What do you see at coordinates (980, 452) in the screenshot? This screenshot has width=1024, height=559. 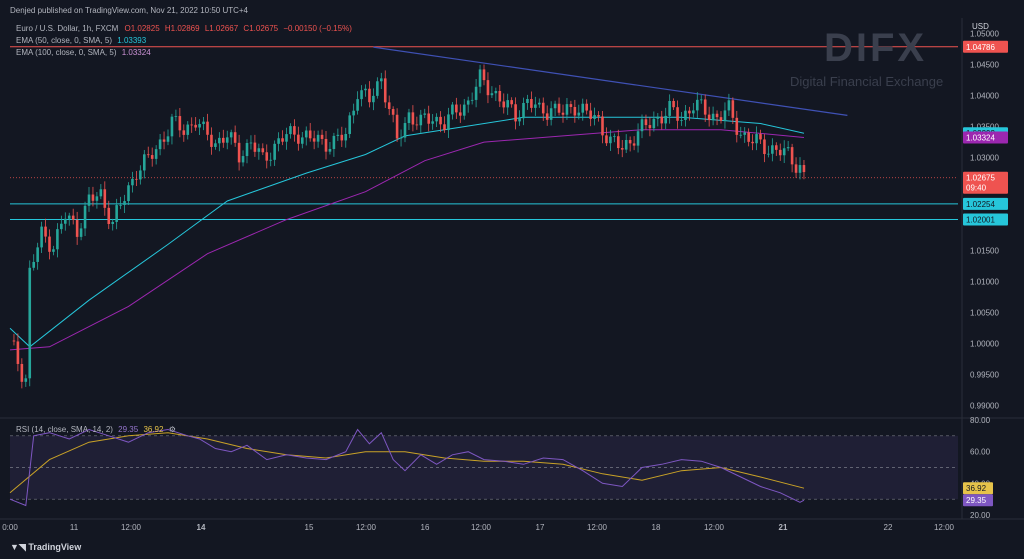 I see `rsi-tick-label: 60.00` at bounding box center [980, 452].